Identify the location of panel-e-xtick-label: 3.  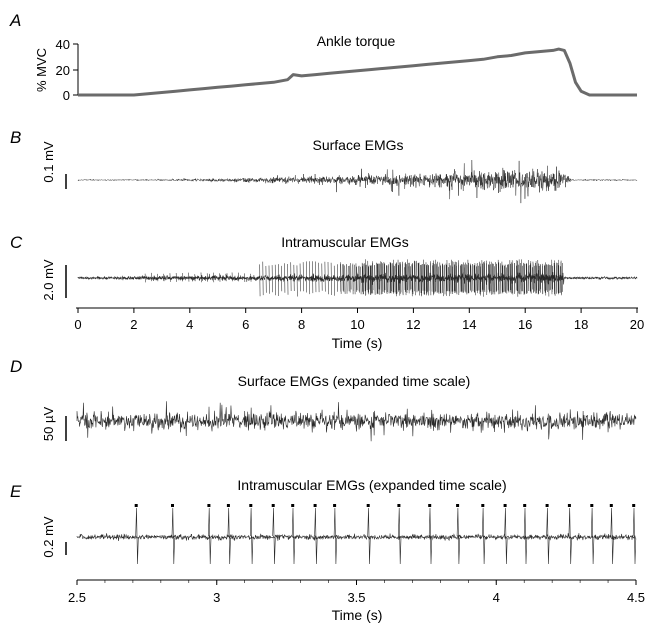
(216, 597).